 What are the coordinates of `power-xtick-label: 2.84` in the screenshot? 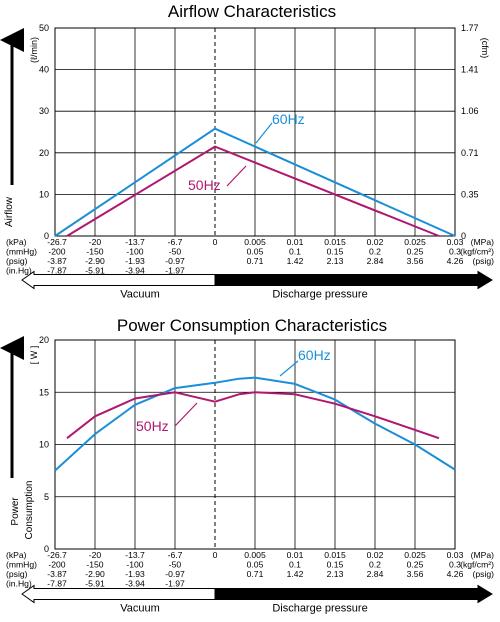 It's located at (375, 574).